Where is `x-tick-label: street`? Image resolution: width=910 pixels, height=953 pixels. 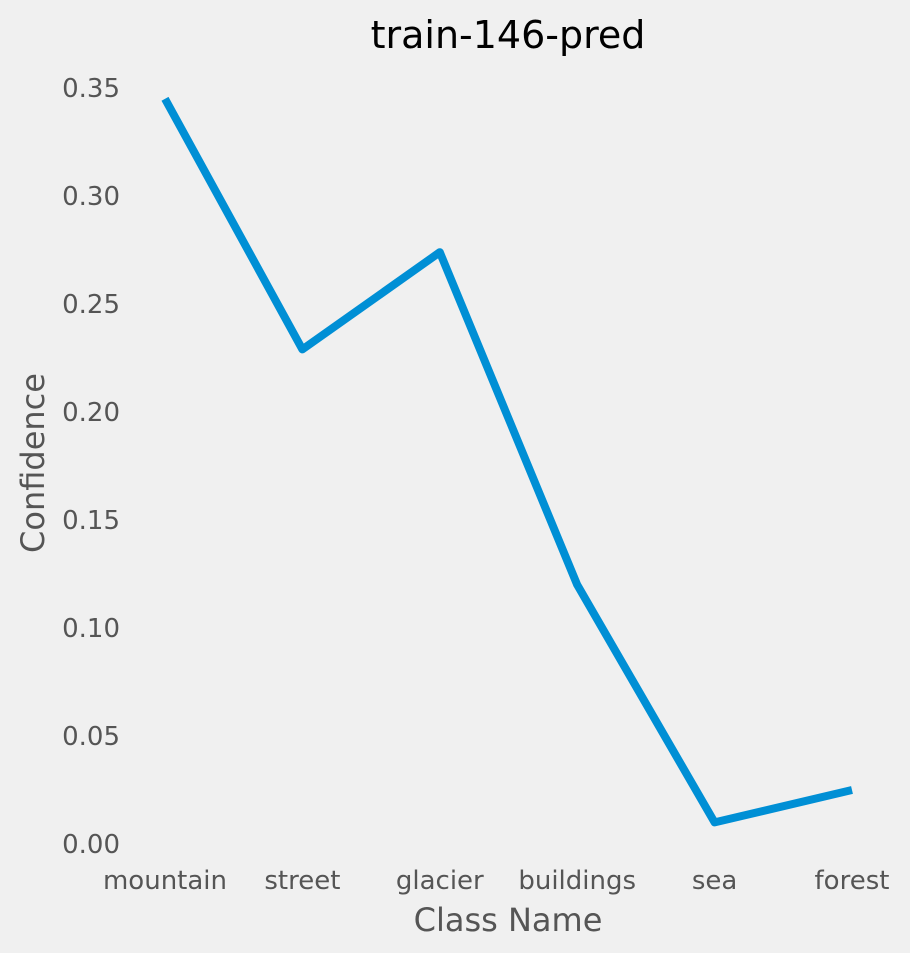
x-tick-label: street is located at coordinates (302, 881).